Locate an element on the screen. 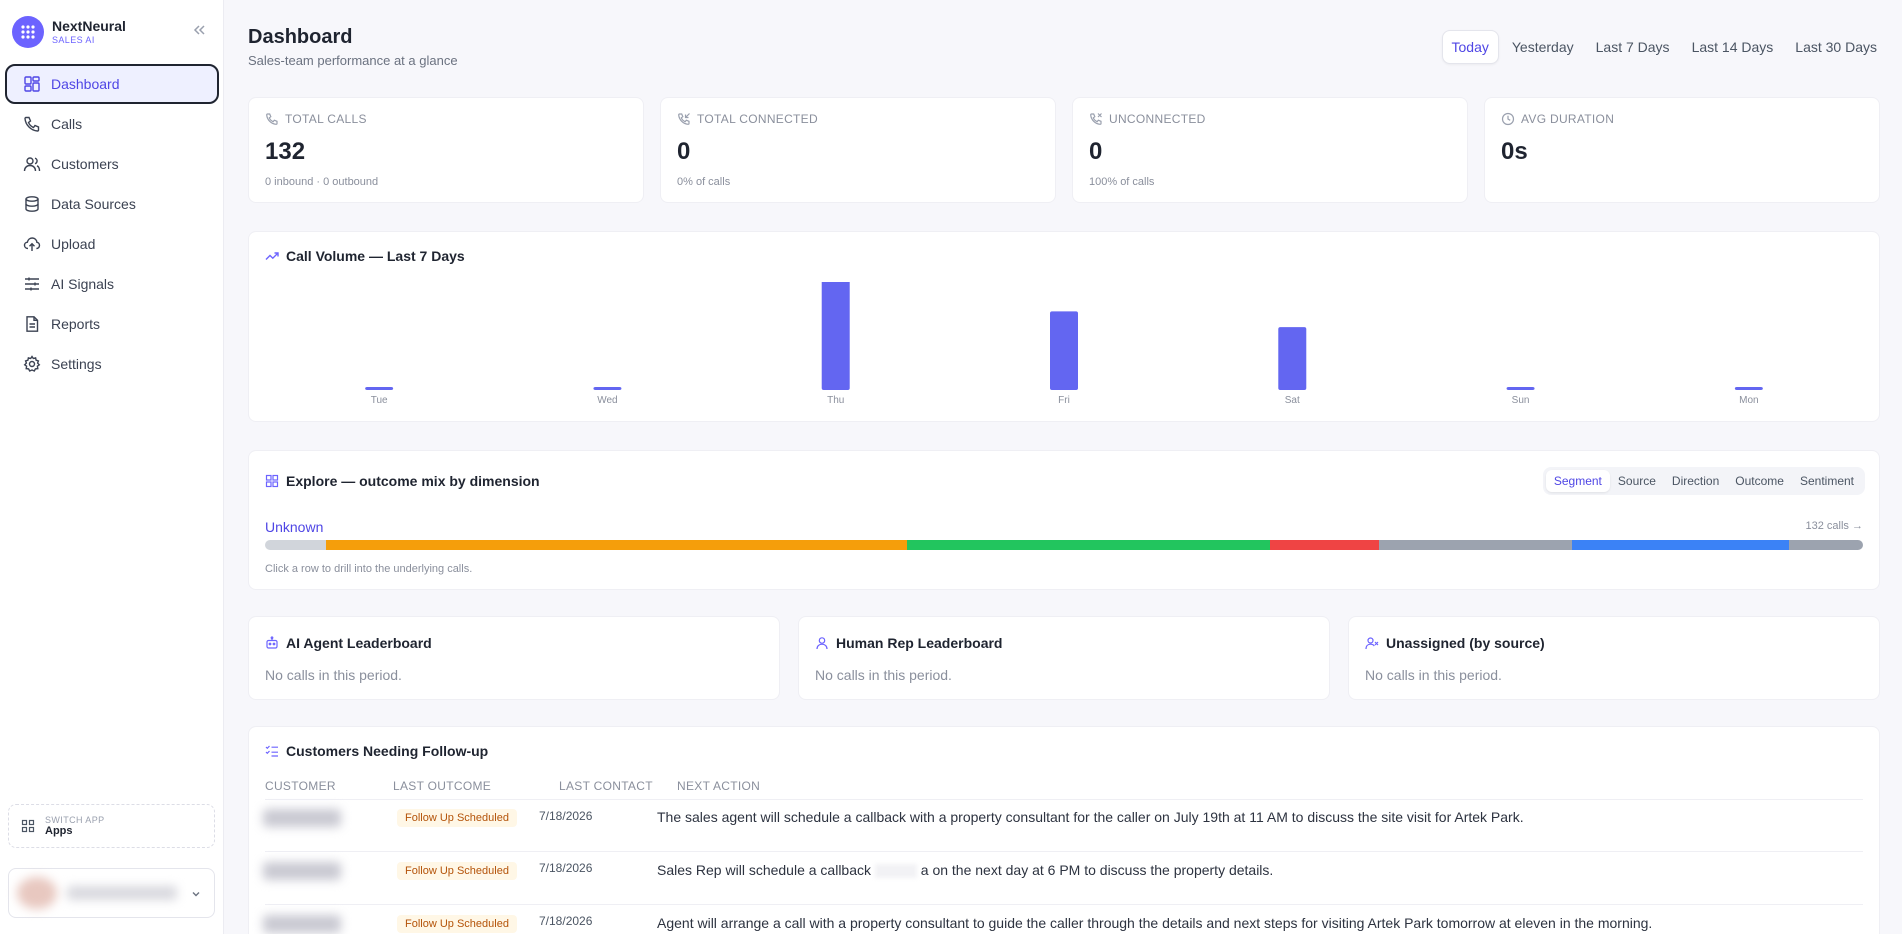  bar-sat is located at coordinates (1292, 358).